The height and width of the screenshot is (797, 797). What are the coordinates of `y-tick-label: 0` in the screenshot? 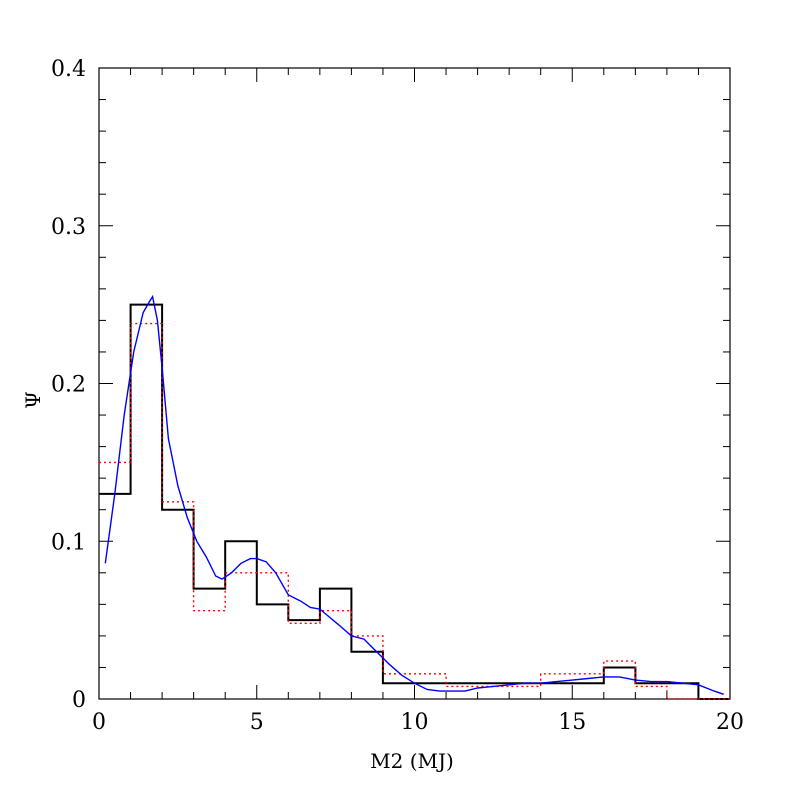 It's located at (79, 700).